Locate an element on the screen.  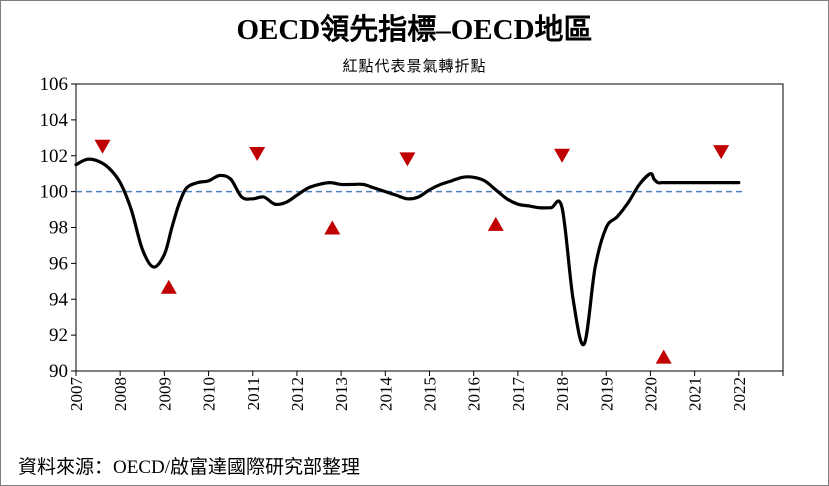
x-tick-label: 2020 is located at coordinates (650, 394).